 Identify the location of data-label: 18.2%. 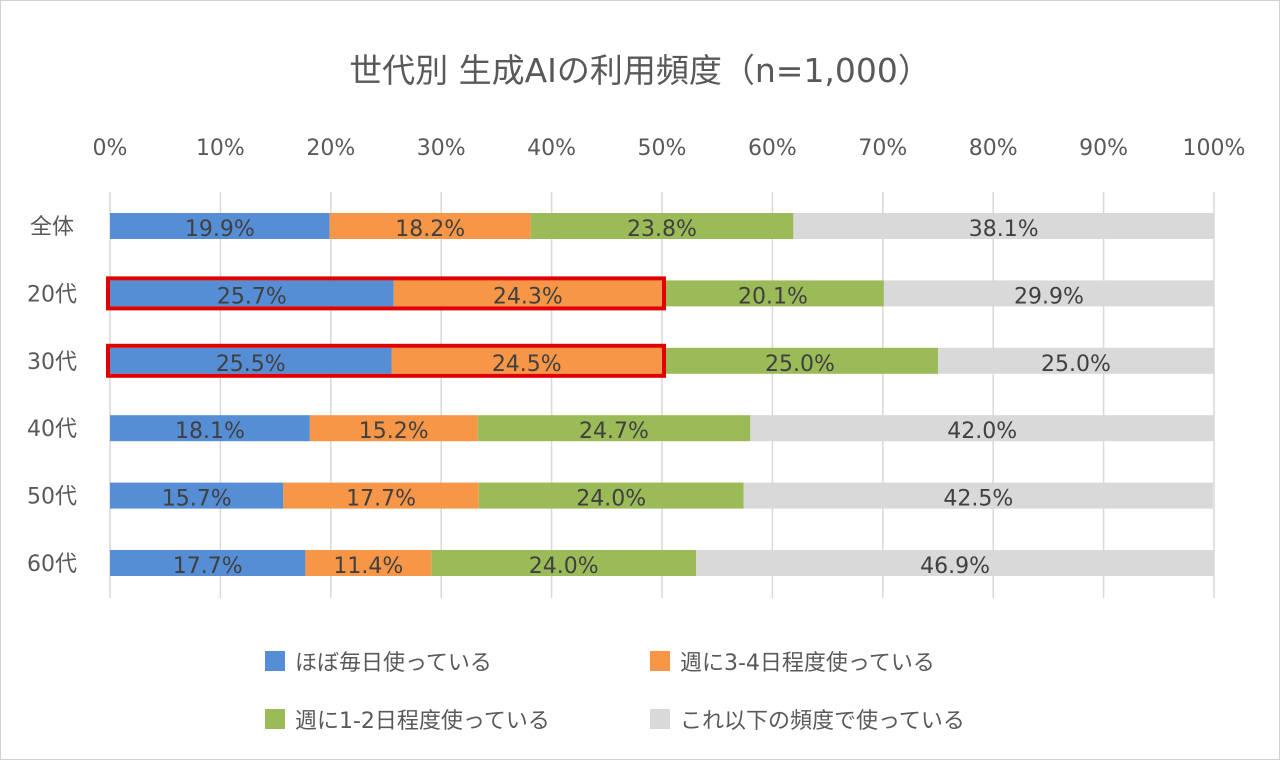
(430, 229).